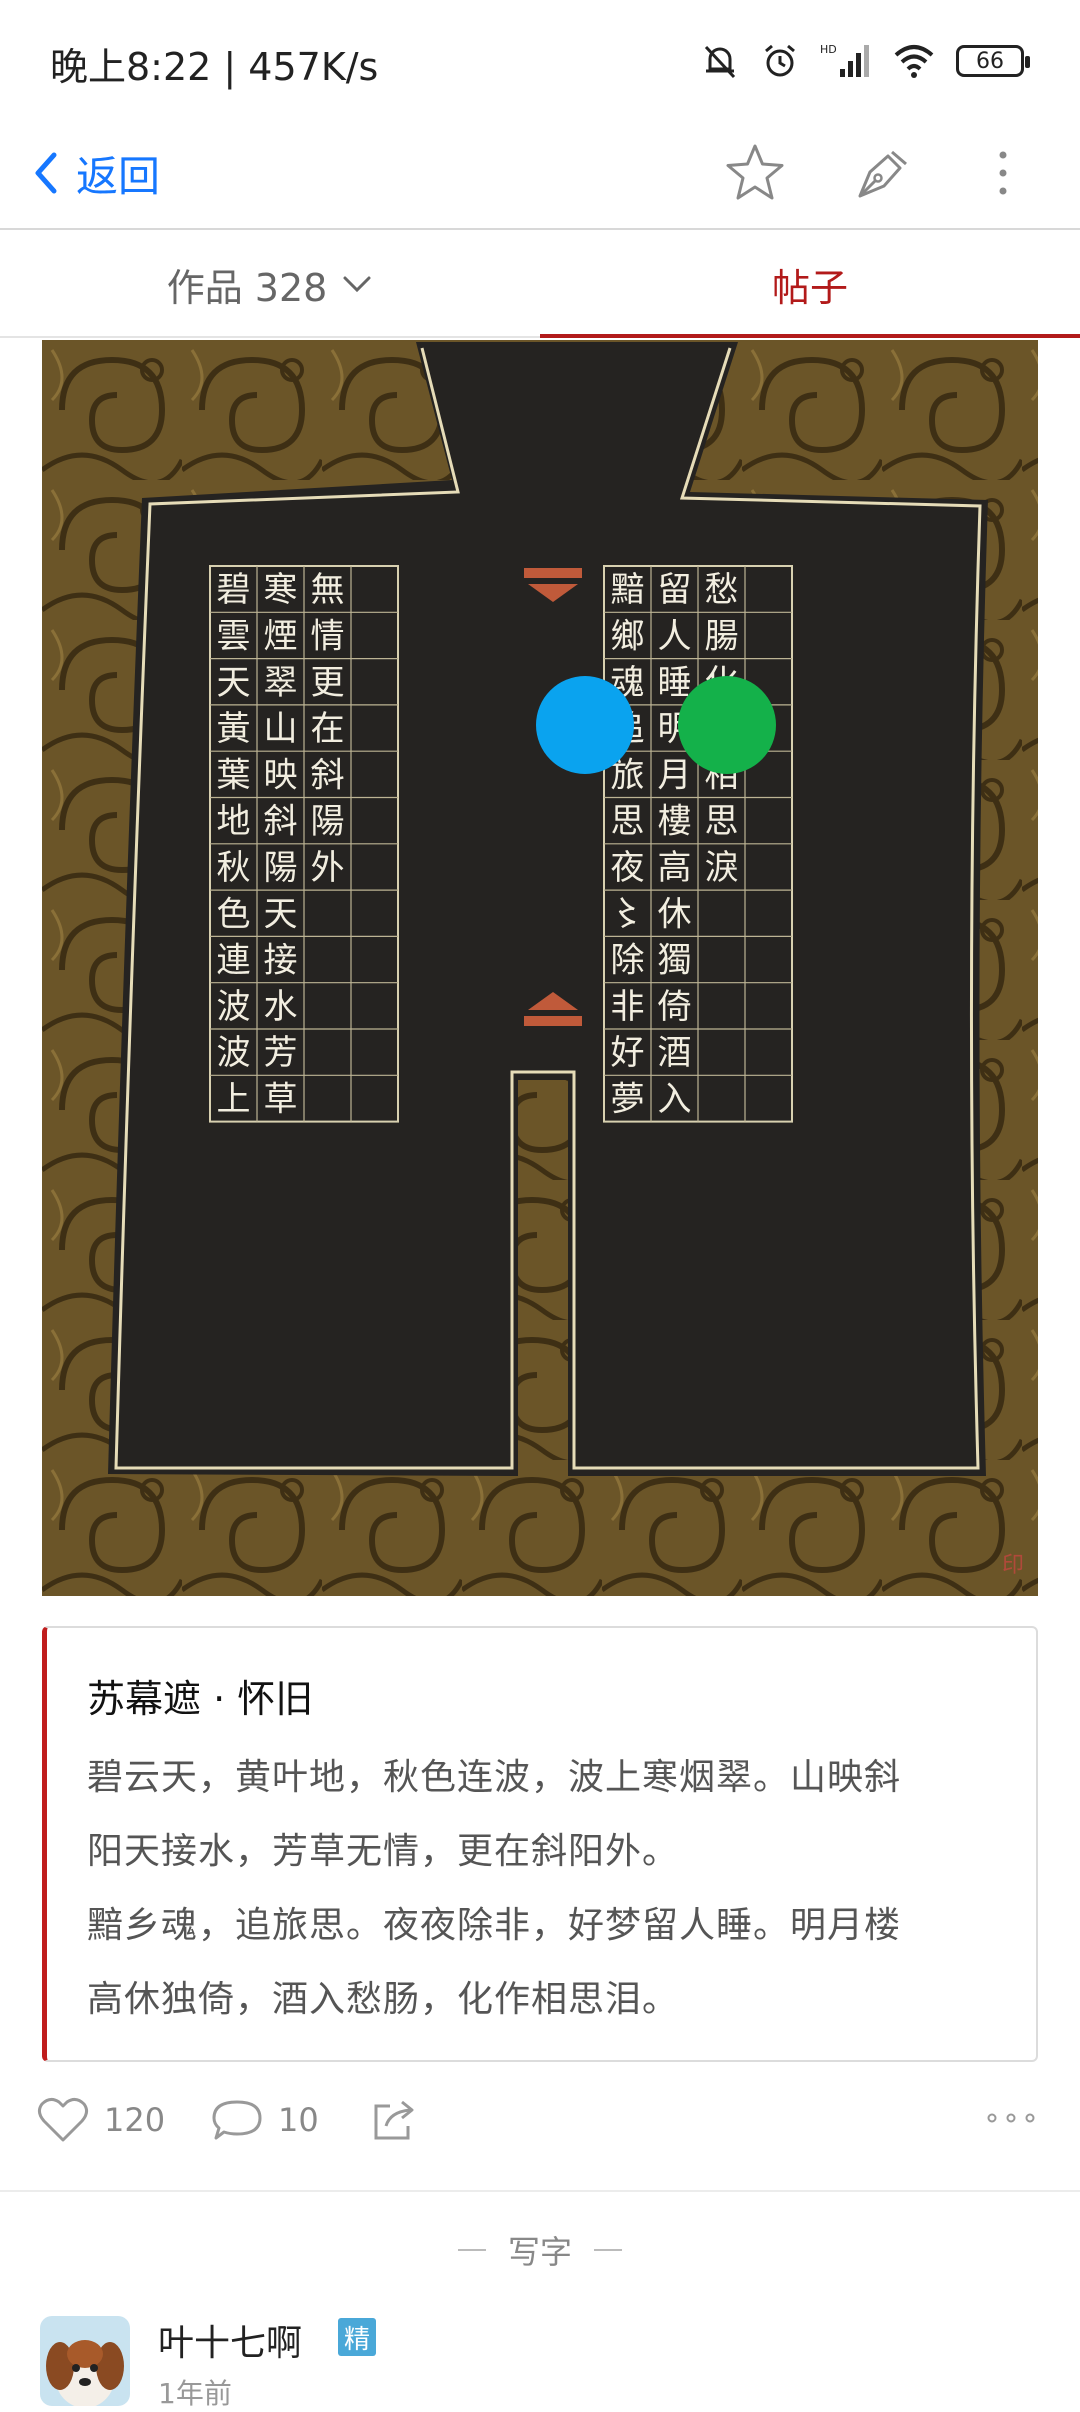 This screenshot has height=2412, width=1080. I want to click on pen-nib-icon, so click(882, 174).